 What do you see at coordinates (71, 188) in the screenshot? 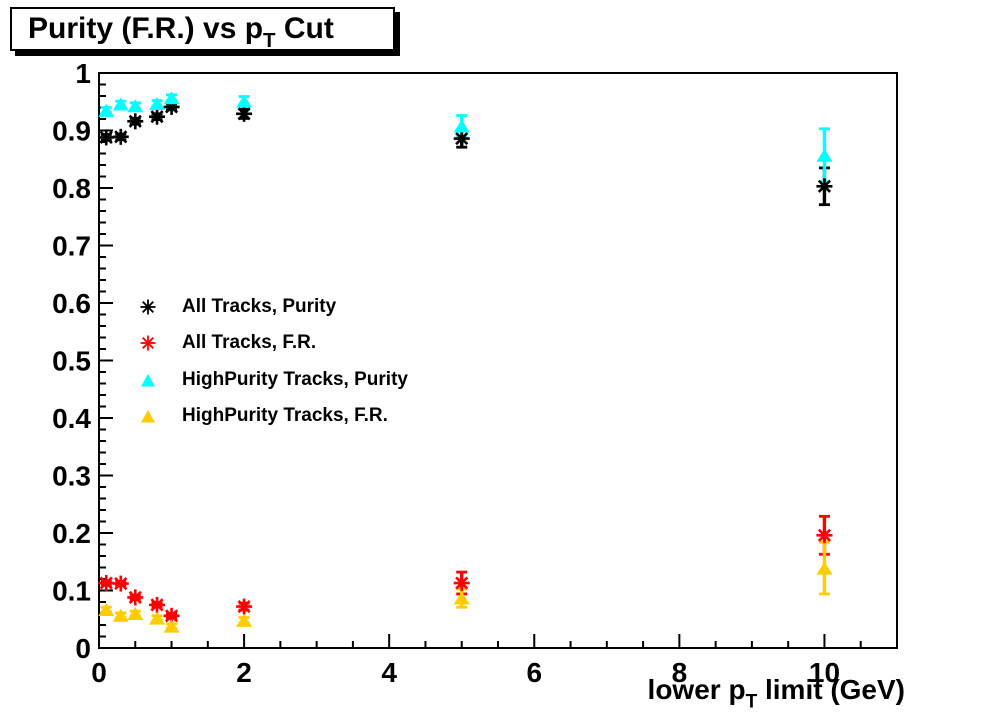
I see `y-tick-label: 0.8` at bounding box center [71, 188].